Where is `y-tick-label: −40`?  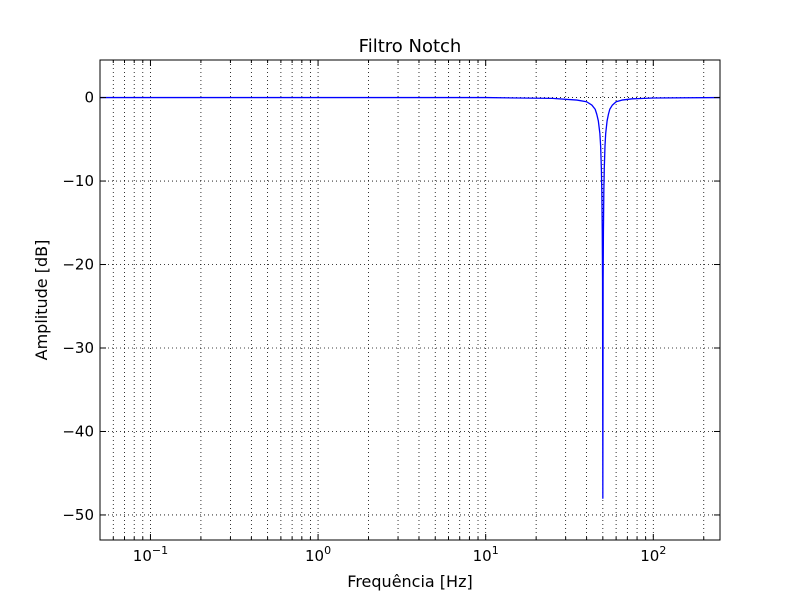 y-tick-label: −40 is located at coordinates (78, 431).